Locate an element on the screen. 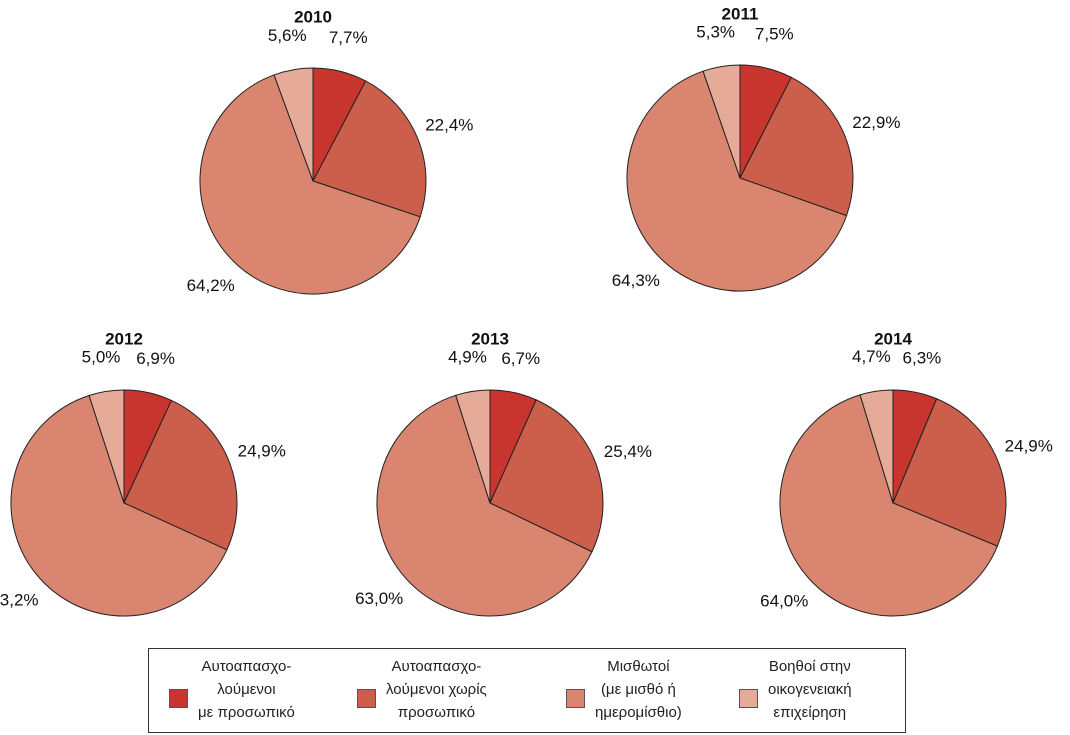  chart-title: 2012 is located at coordinates (124, 338).